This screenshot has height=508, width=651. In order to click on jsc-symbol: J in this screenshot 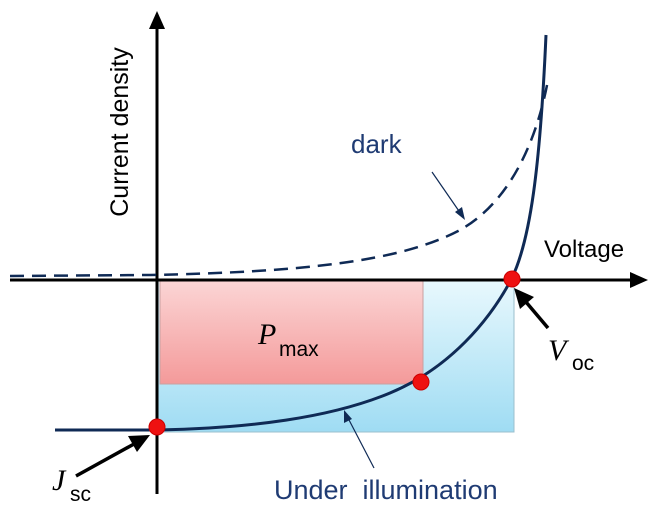, I will do `click(59, 480)`.